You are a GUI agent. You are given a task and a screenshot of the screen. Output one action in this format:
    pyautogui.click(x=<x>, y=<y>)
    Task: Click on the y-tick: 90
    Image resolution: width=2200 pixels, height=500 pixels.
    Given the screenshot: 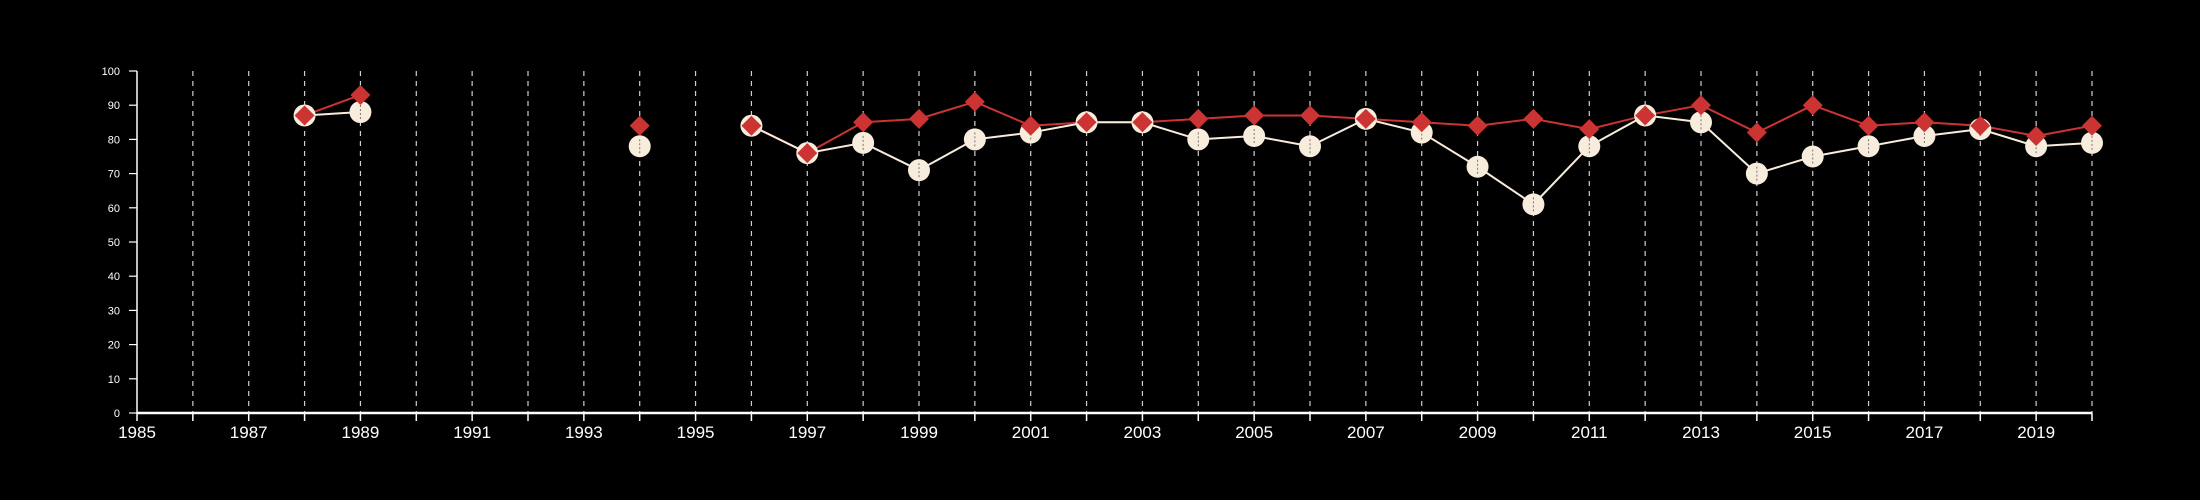 What is the action you would take?
    pyautogui.click(x=122, y=106)
    